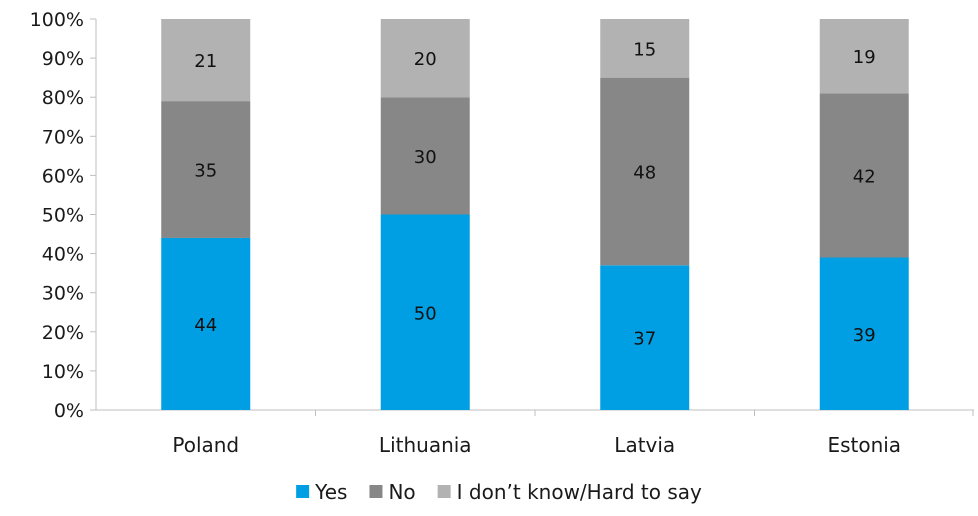  I want to click on bar-segment-no-lithuania, so click(425, 156).